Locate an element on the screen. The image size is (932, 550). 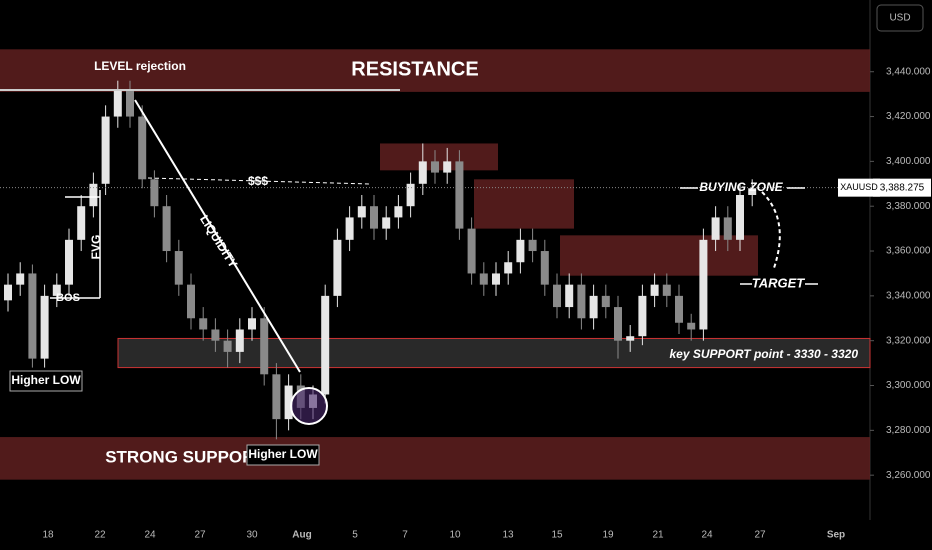
y-tick-label: 3,380.000 is located at coordinates (908, 206).